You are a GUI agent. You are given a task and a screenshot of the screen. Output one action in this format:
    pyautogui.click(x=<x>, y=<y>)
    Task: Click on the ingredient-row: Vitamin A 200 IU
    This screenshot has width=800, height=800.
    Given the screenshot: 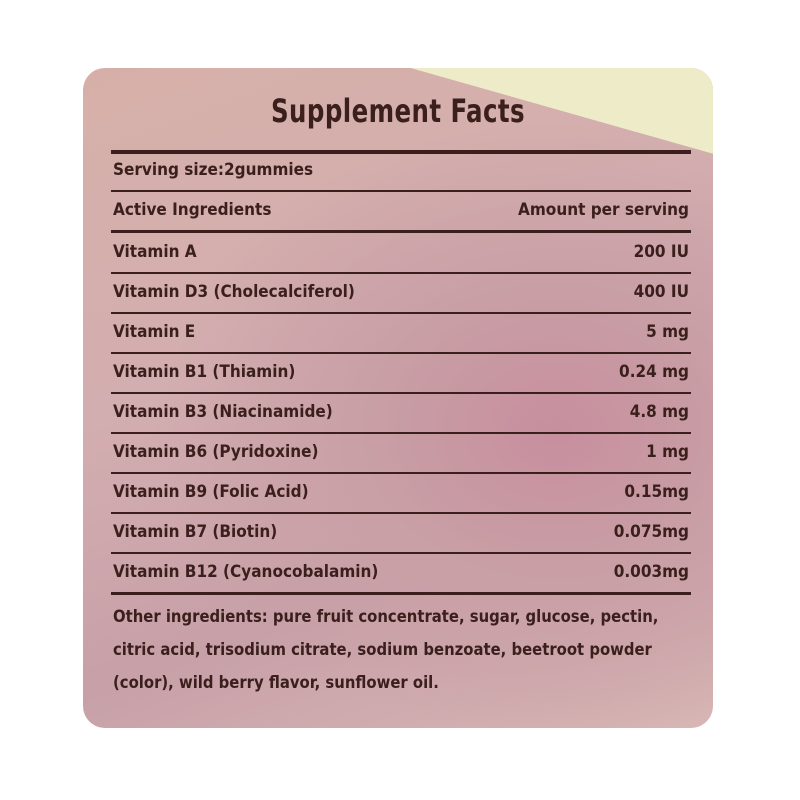 What is the action you would take?
    pyautogui.click(x=401, y=252)
    